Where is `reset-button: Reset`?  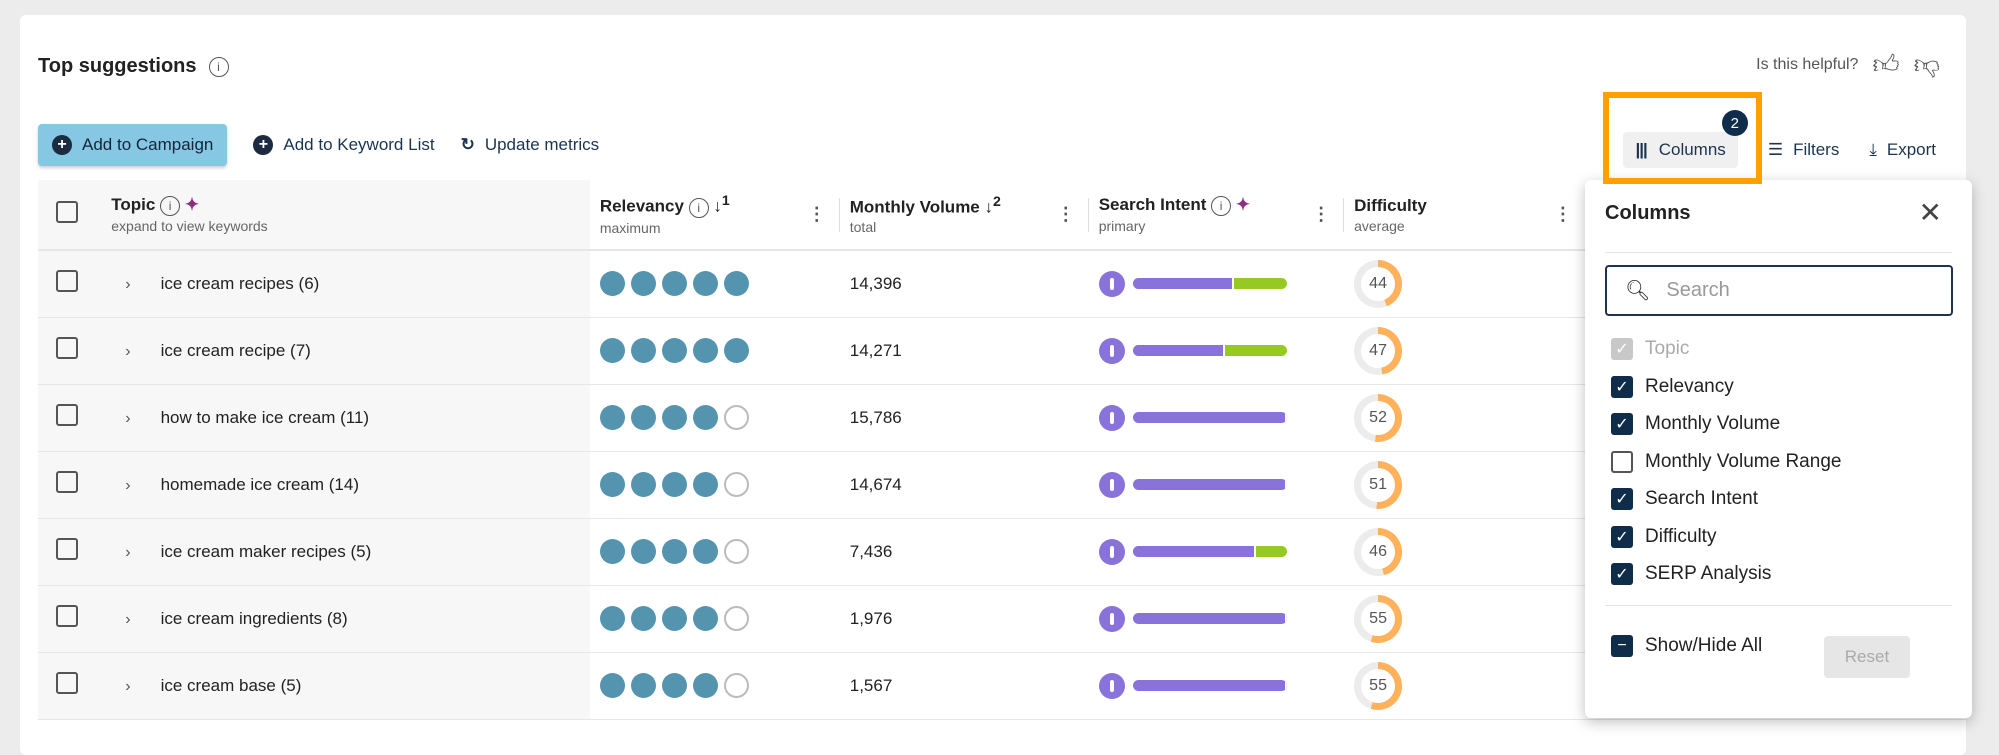 reset-button: Reset is located at coordinates (1867, 657).